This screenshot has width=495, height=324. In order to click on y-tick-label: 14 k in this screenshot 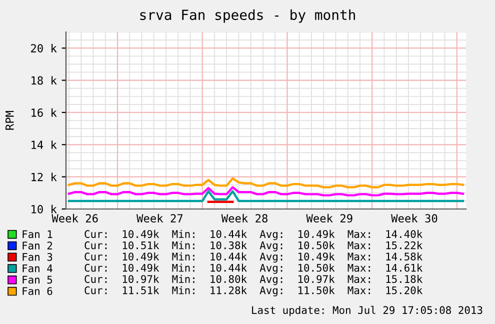, I will do `click(44, 144)`.